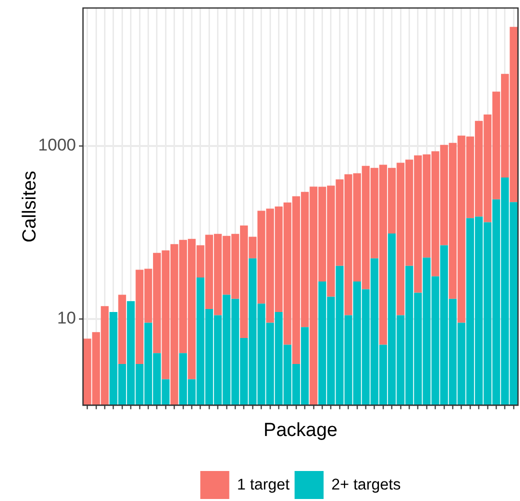 This screenshot has height=501, width=520. What do you see at coordinates (30, 206) in the screenshot?
I see `y-axis-title: Callsites` at bounding box center [30, 206].